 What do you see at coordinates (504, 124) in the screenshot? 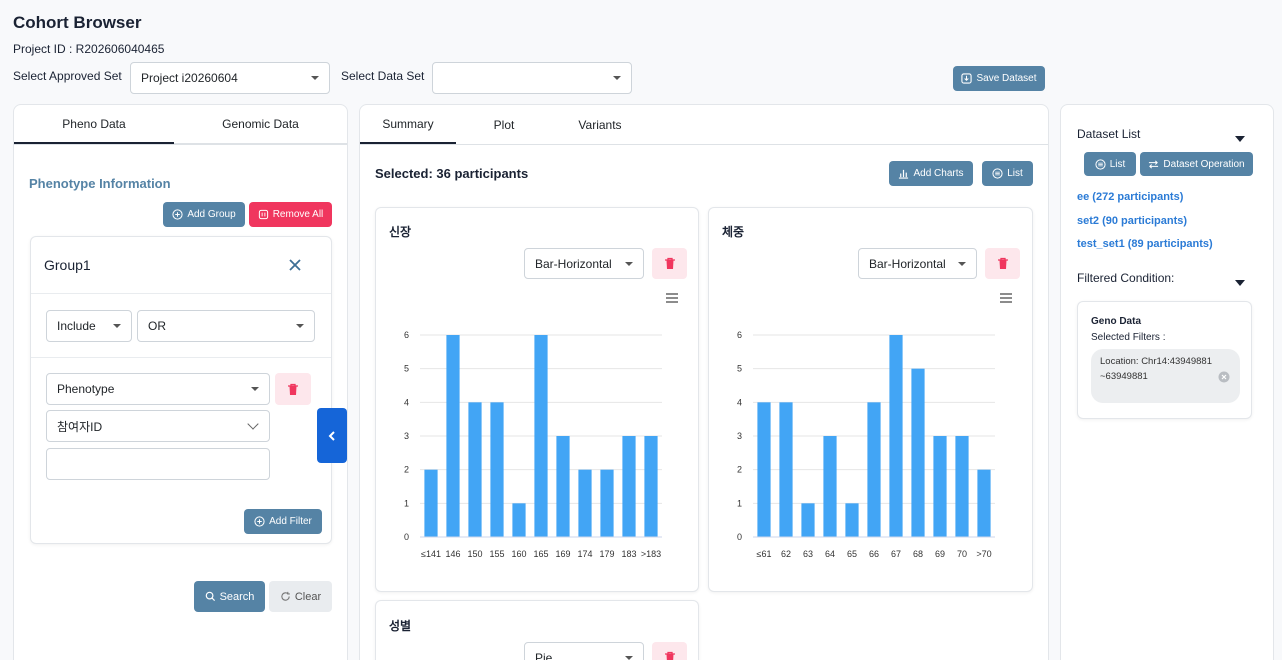
I see `tab-plot: Plot` at bounding box center [504, 124].